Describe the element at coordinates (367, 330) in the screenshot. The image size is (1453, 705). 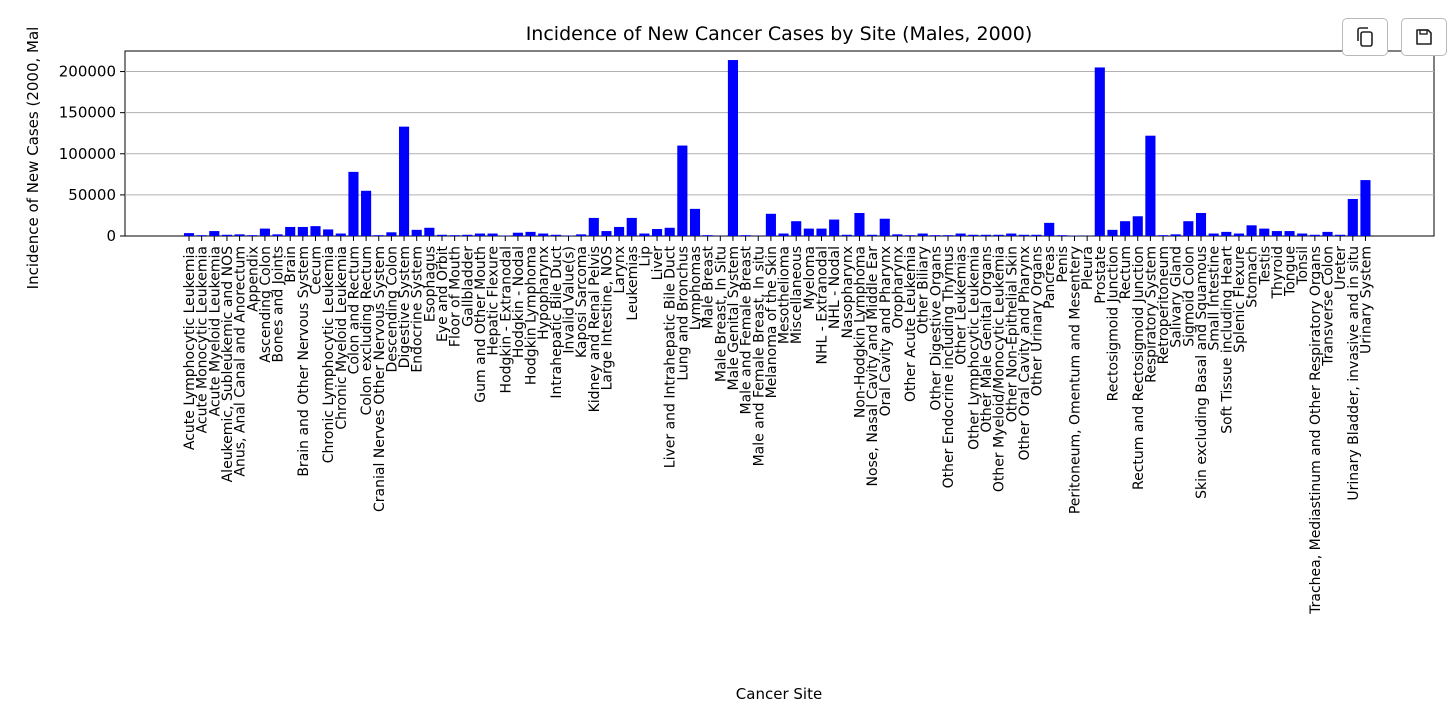
I see `x-tick-label: Colon excluding Rectum` at that location.